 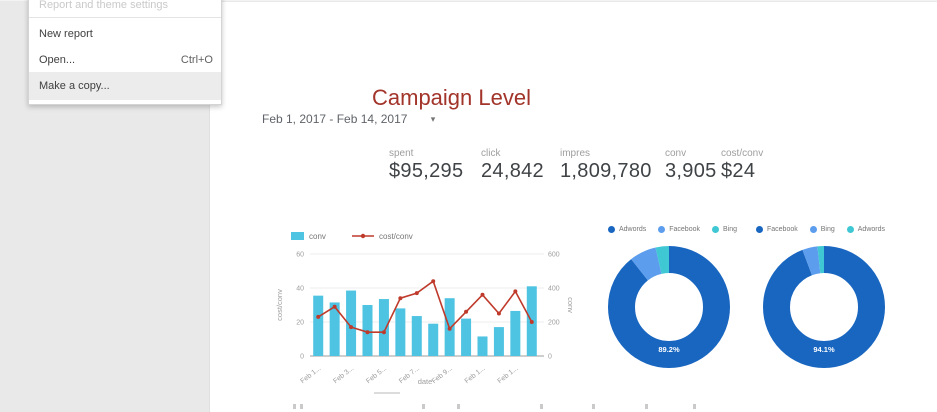 I want to click on svg-text: 60, so click(x=300, y=255).